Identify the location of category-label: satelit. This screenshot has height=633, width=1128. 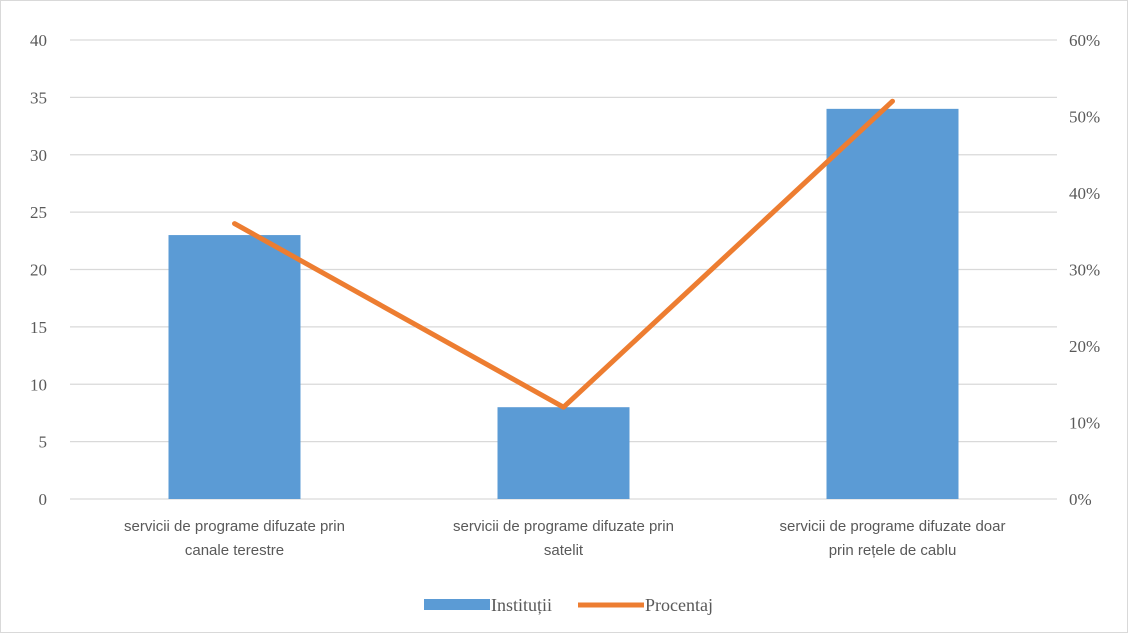
(564, 550).